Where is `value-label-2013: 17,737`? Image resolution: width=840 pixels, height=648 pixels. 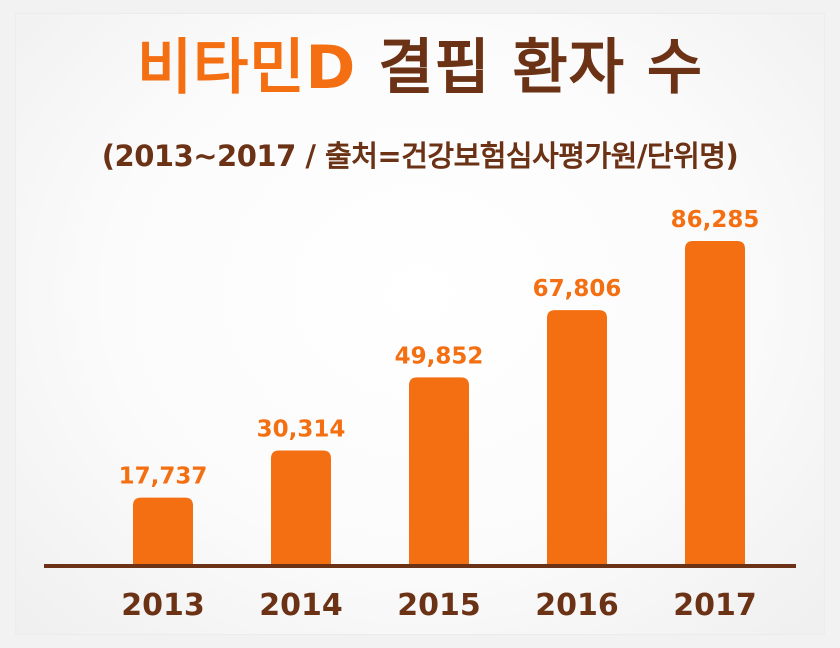 value-label-2013: 17,737 is located at coordinates (163, 477).